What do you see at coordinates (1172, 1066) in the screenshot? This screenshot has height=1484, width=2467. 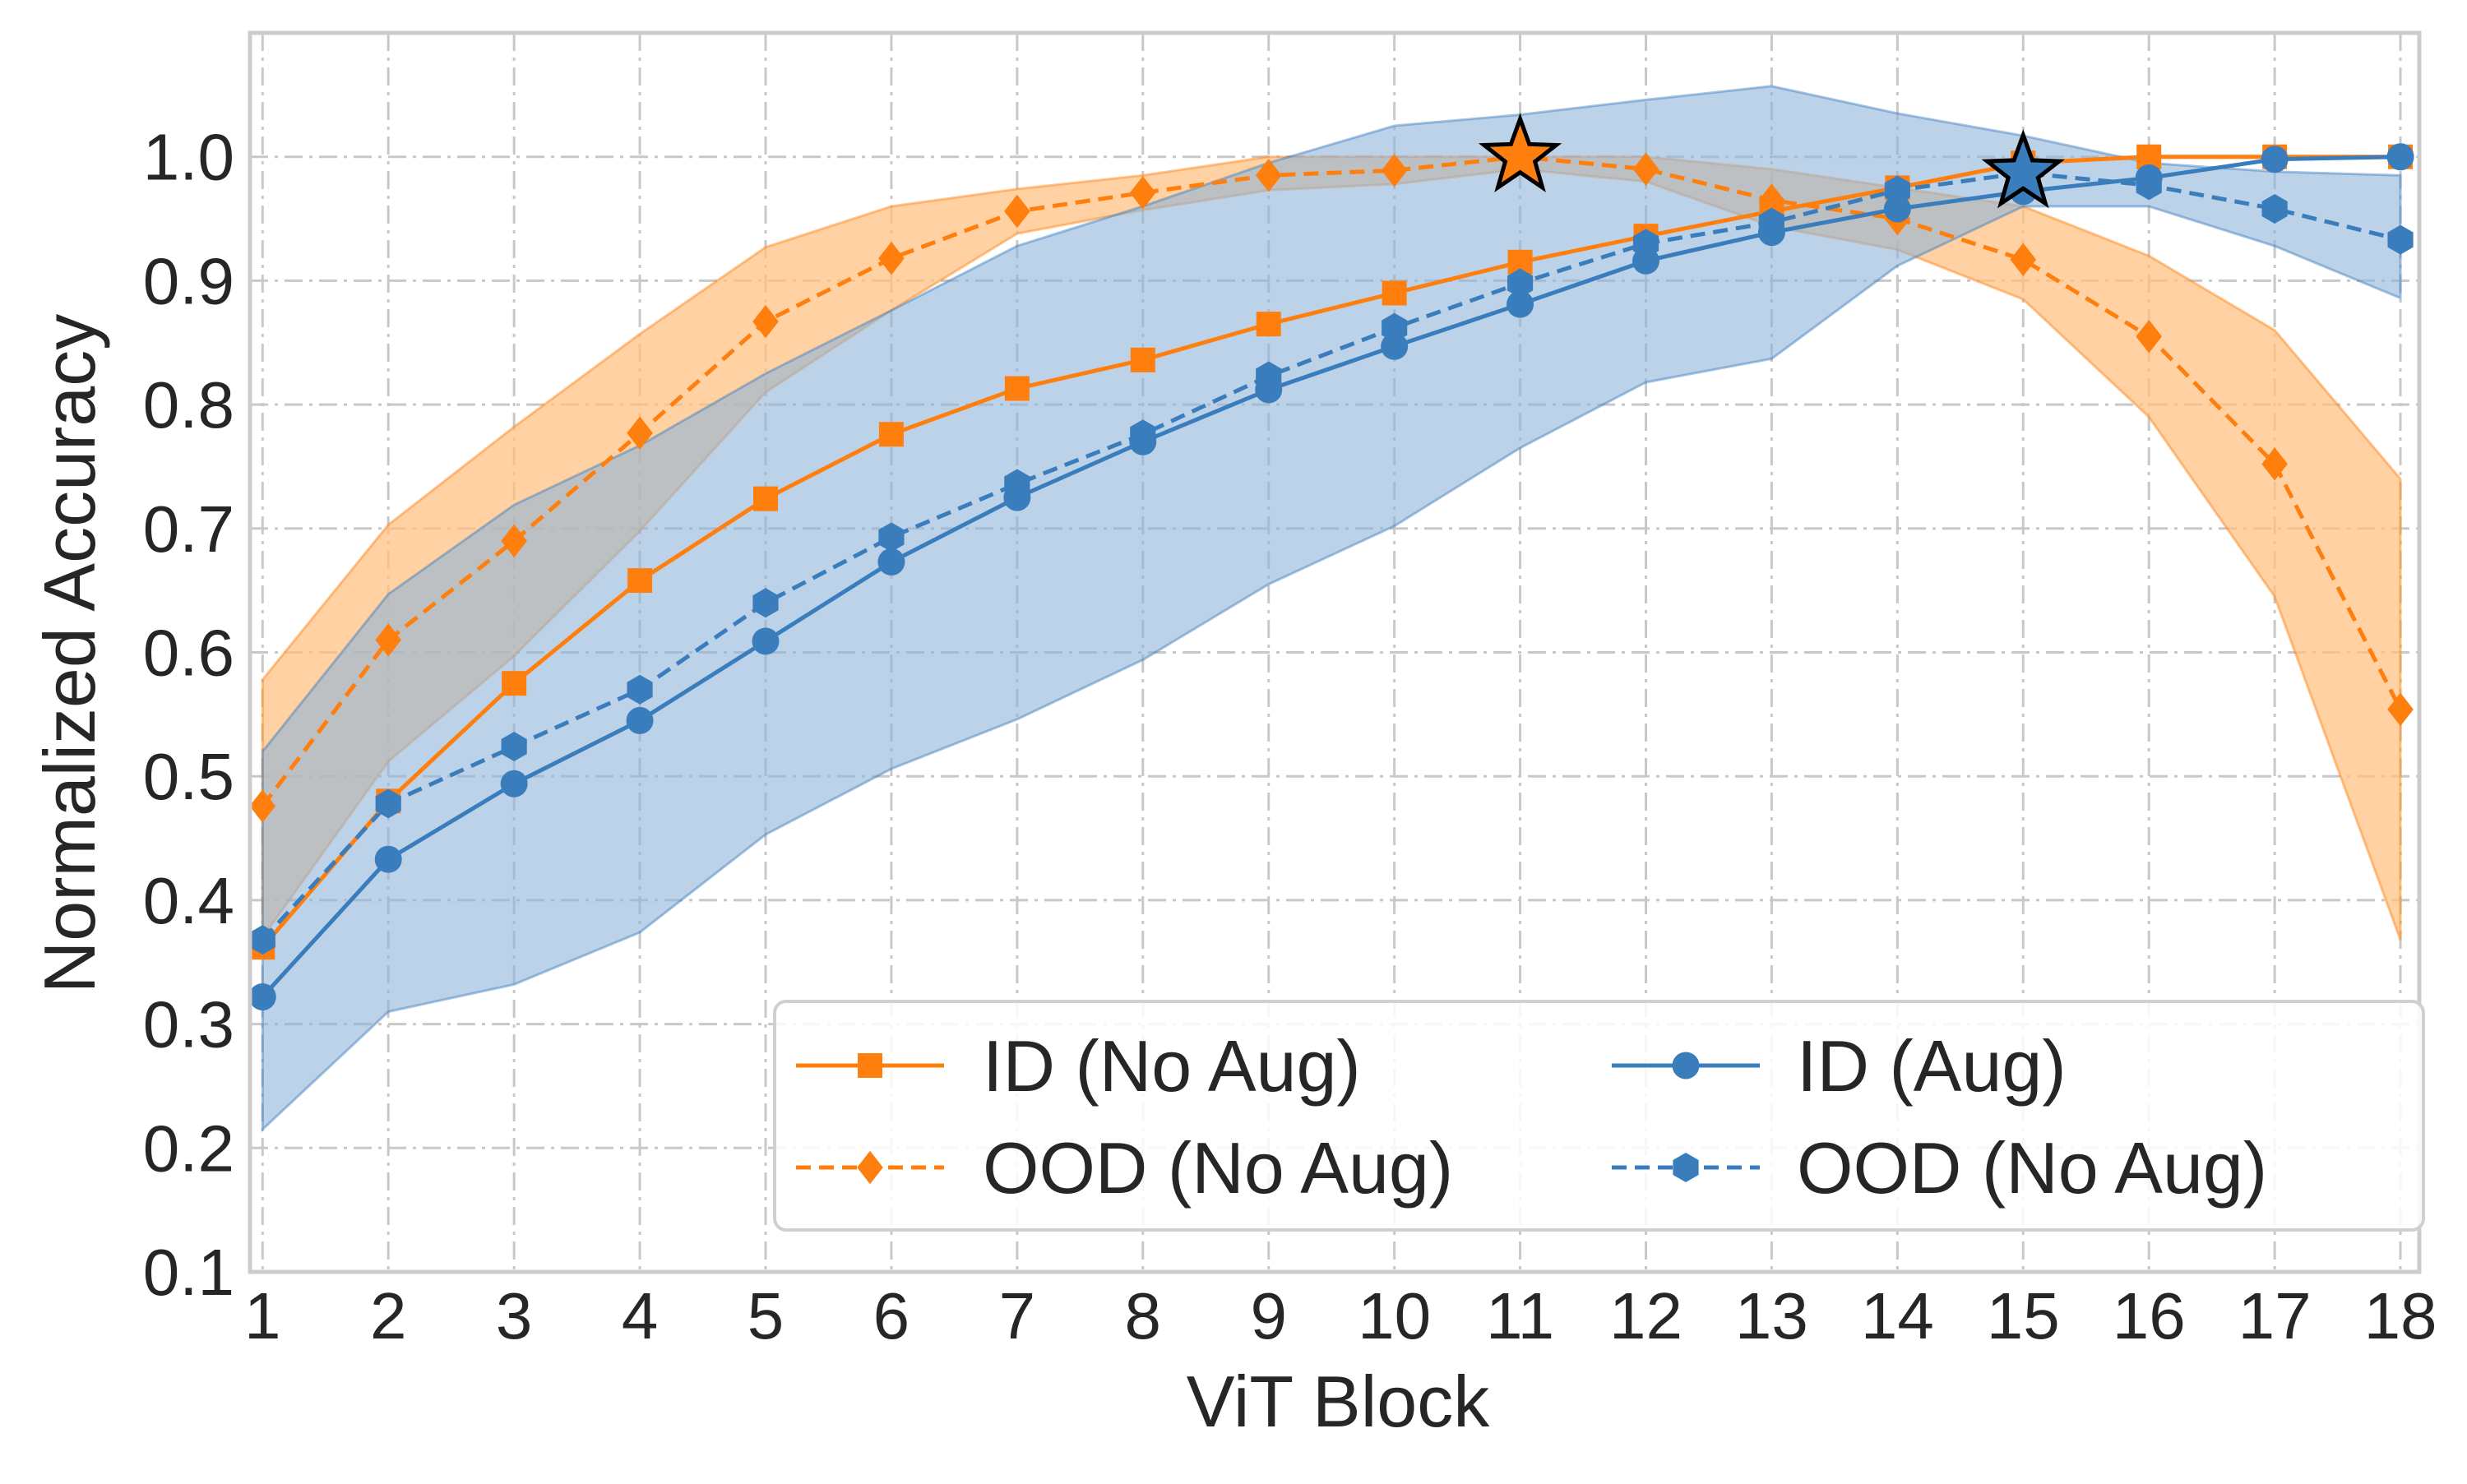 I see `legend-label: ID (No Aug)` at bounding box center [1172, 1066].